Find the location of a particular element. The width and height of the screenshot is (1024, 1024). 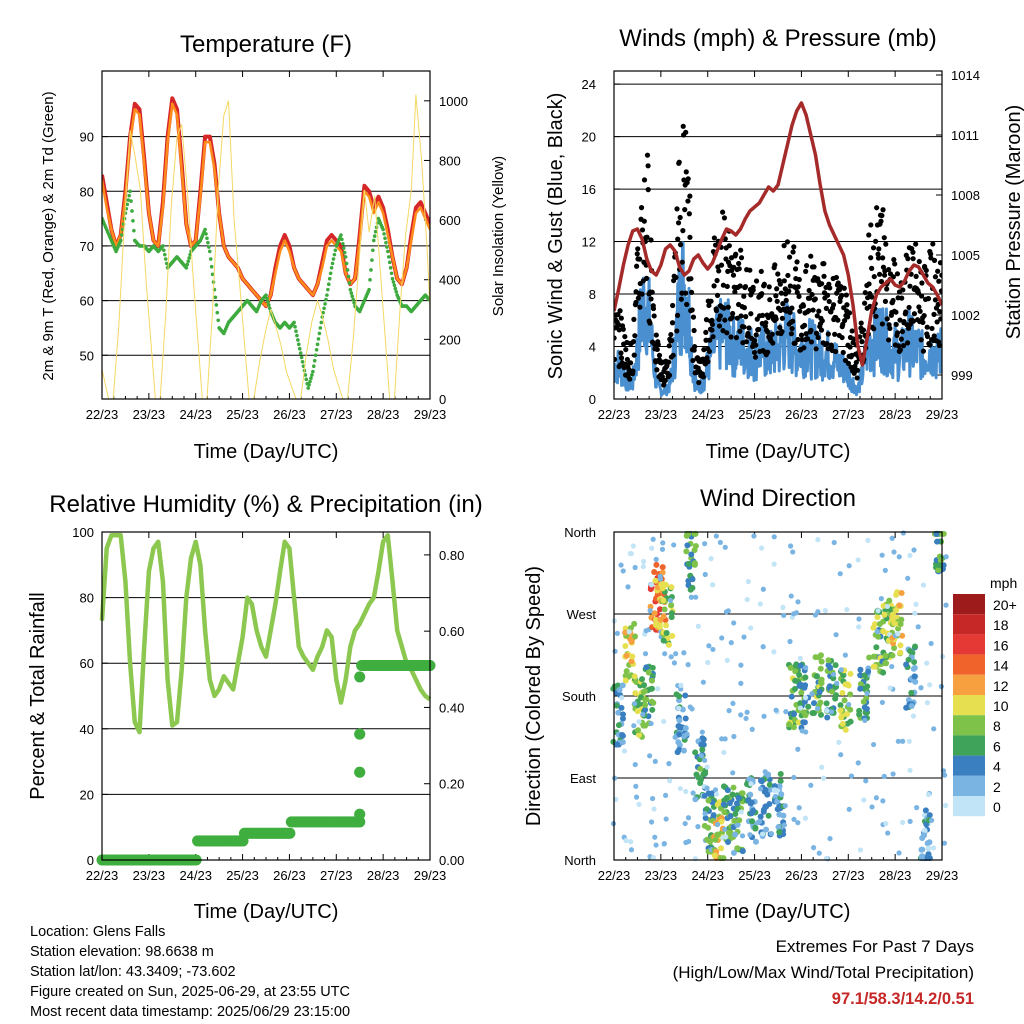

legend-swatch is located at coordinates (969, 725).